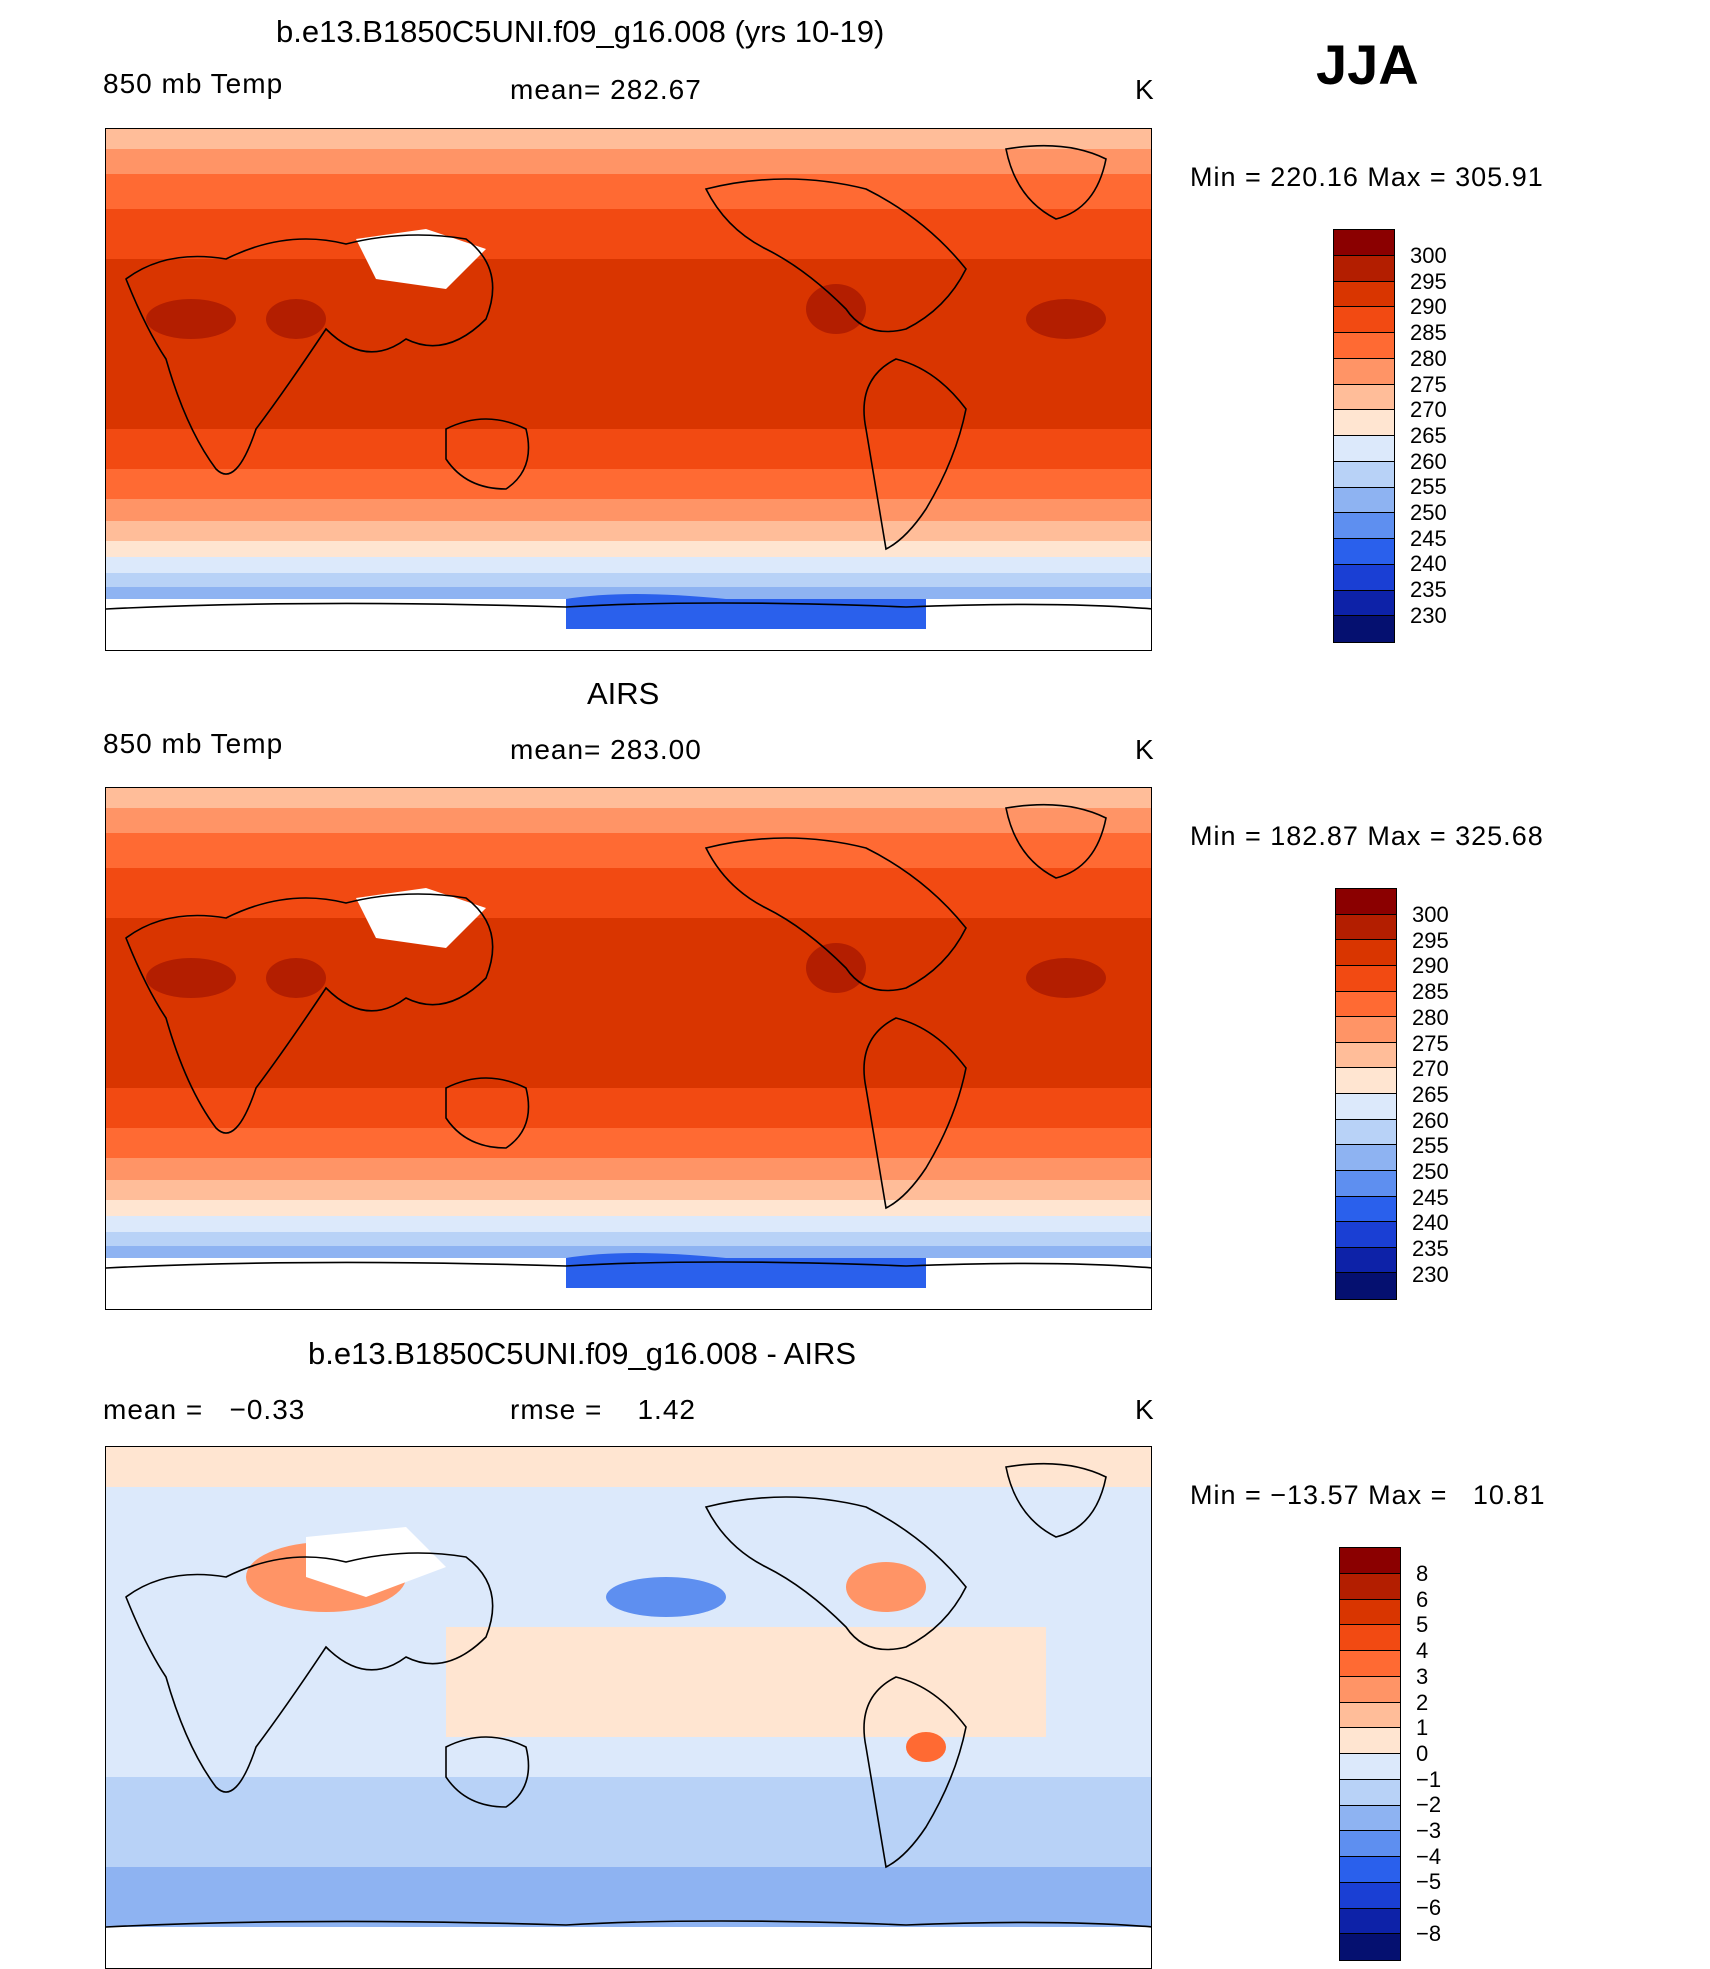 This screenshot has height=1969, width=1710. Describe the element at coordinates (1145, 89) in the screenshot. I see `panel-1-units: K` at that location.